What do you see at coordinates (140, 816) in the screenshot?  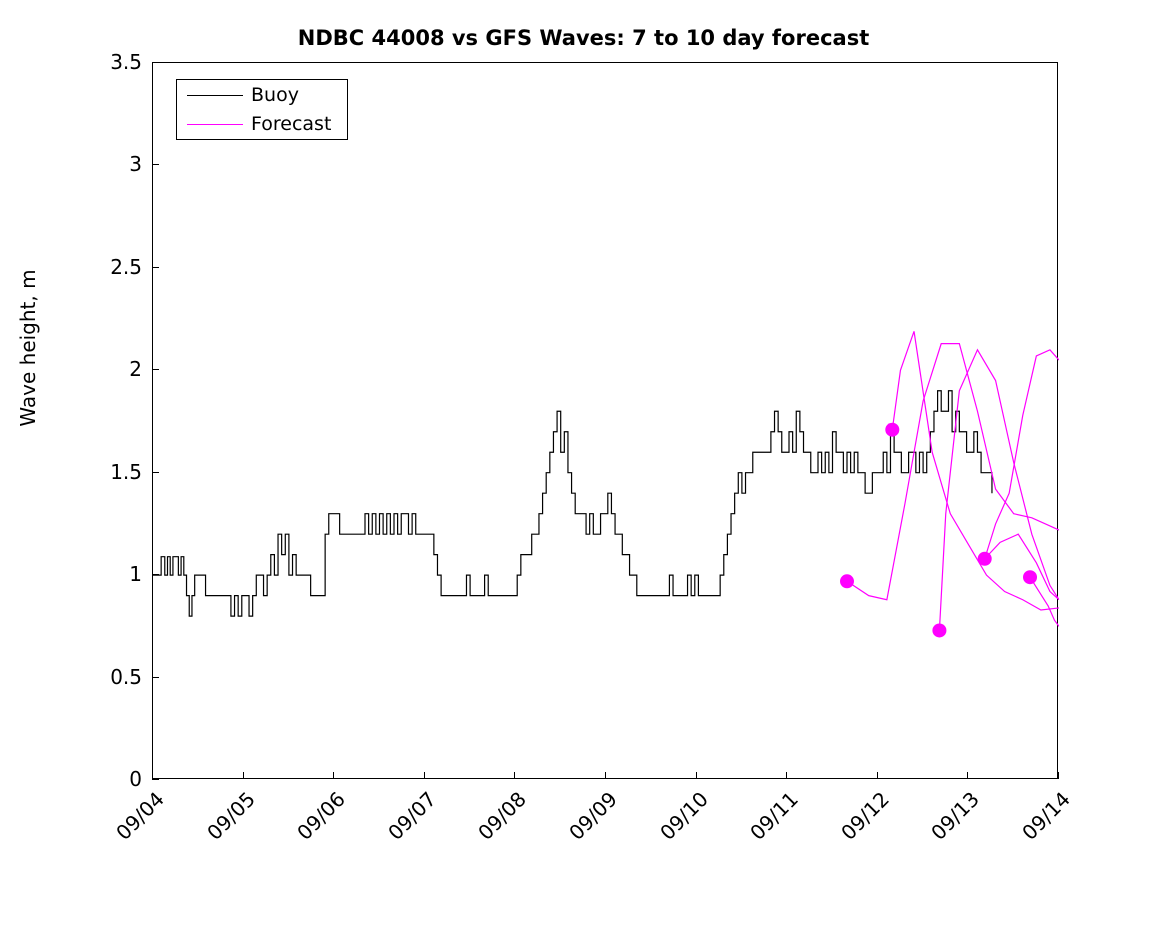 I see `x-tick-label: 09/04` at bounding box center [140, 816].